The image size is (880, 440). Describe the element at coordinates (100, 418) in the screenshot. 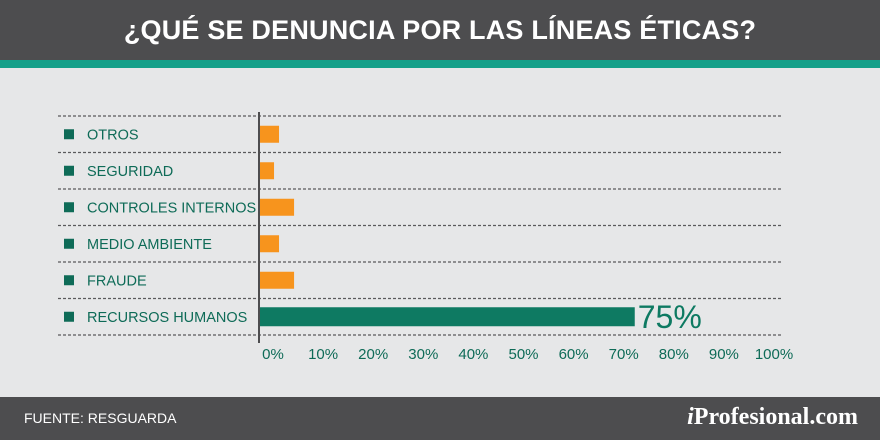

I see `source-label: FUENTE: RESGUARDA` at that location.